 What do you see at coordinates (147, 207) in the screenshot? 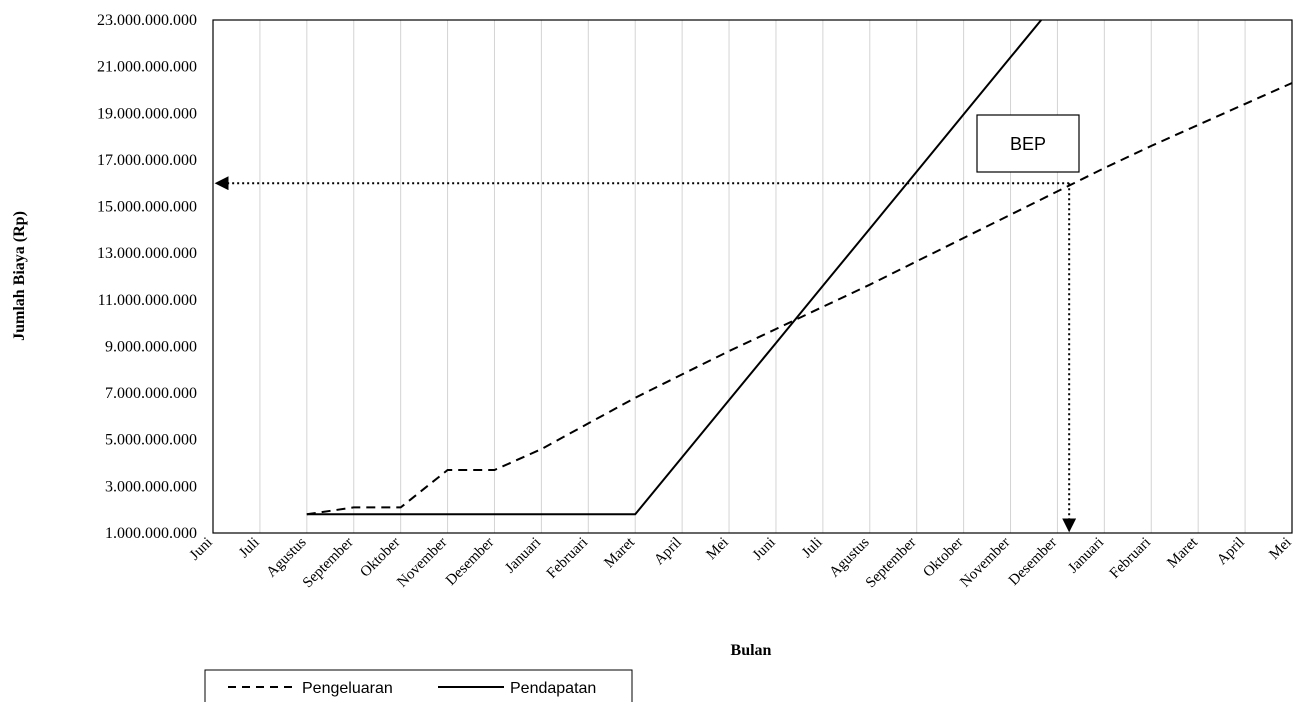
I see `y-tick-label: 15.000.000.000` at bounding box center [147, 207].